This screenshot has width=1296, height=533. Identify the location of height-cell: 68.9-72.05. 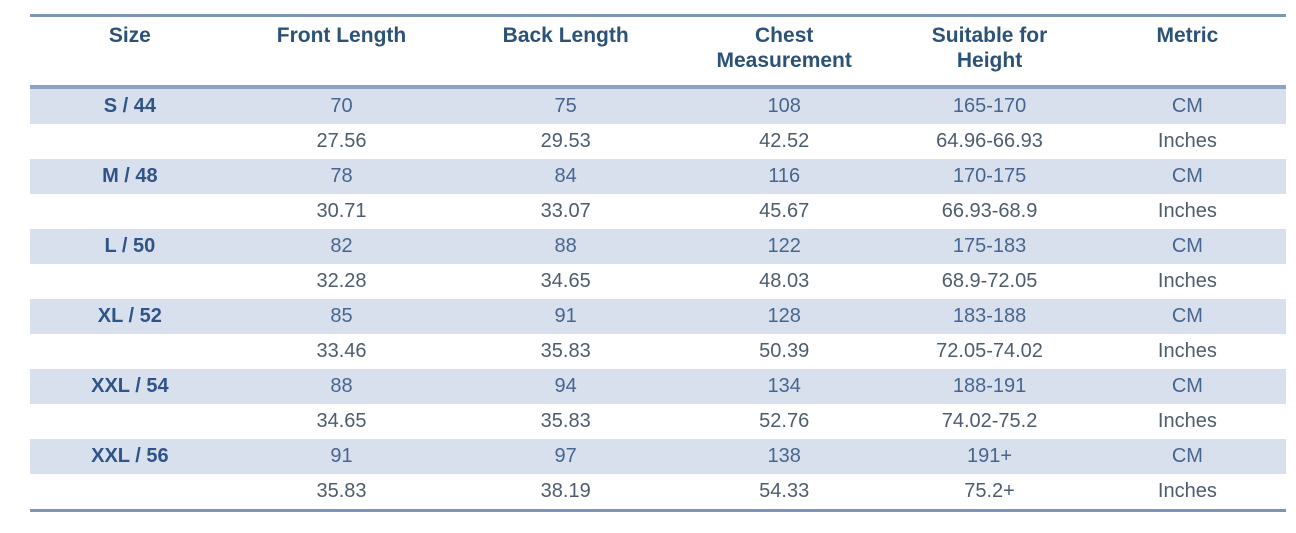
(989, 281).